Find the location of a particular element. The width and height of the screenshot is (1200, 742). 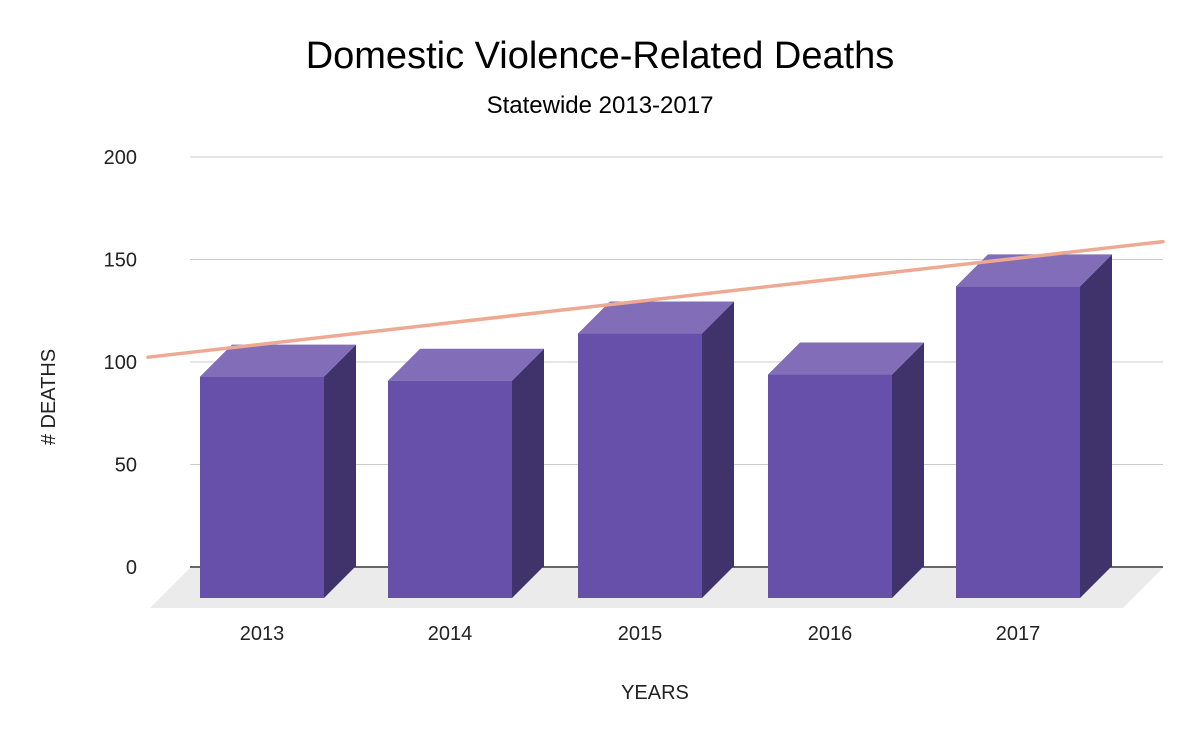

chart-subtitle: Statewide 2013-2017 is located at coordinates (600, 105).